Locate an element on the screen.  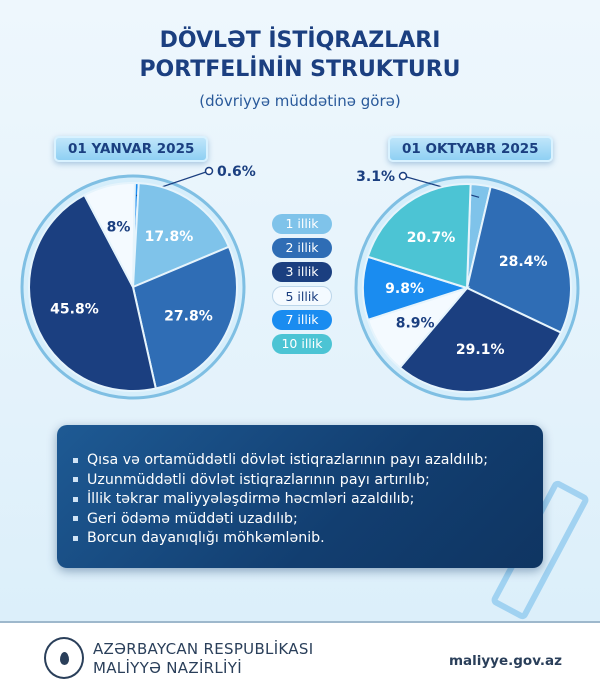
left-chart-title: 01 YANVAR 2025 is located at coordinates (131, 149).